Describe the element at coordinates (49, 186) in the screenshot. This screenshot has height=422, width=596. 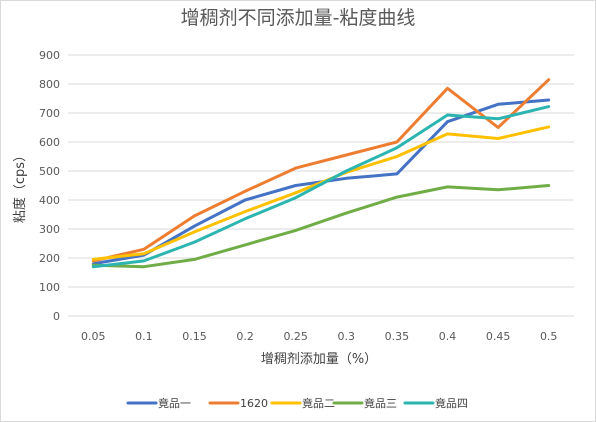
I see `y-axis-ticks: 0 100 200 300 400 500 600 700 800 900` at that location.